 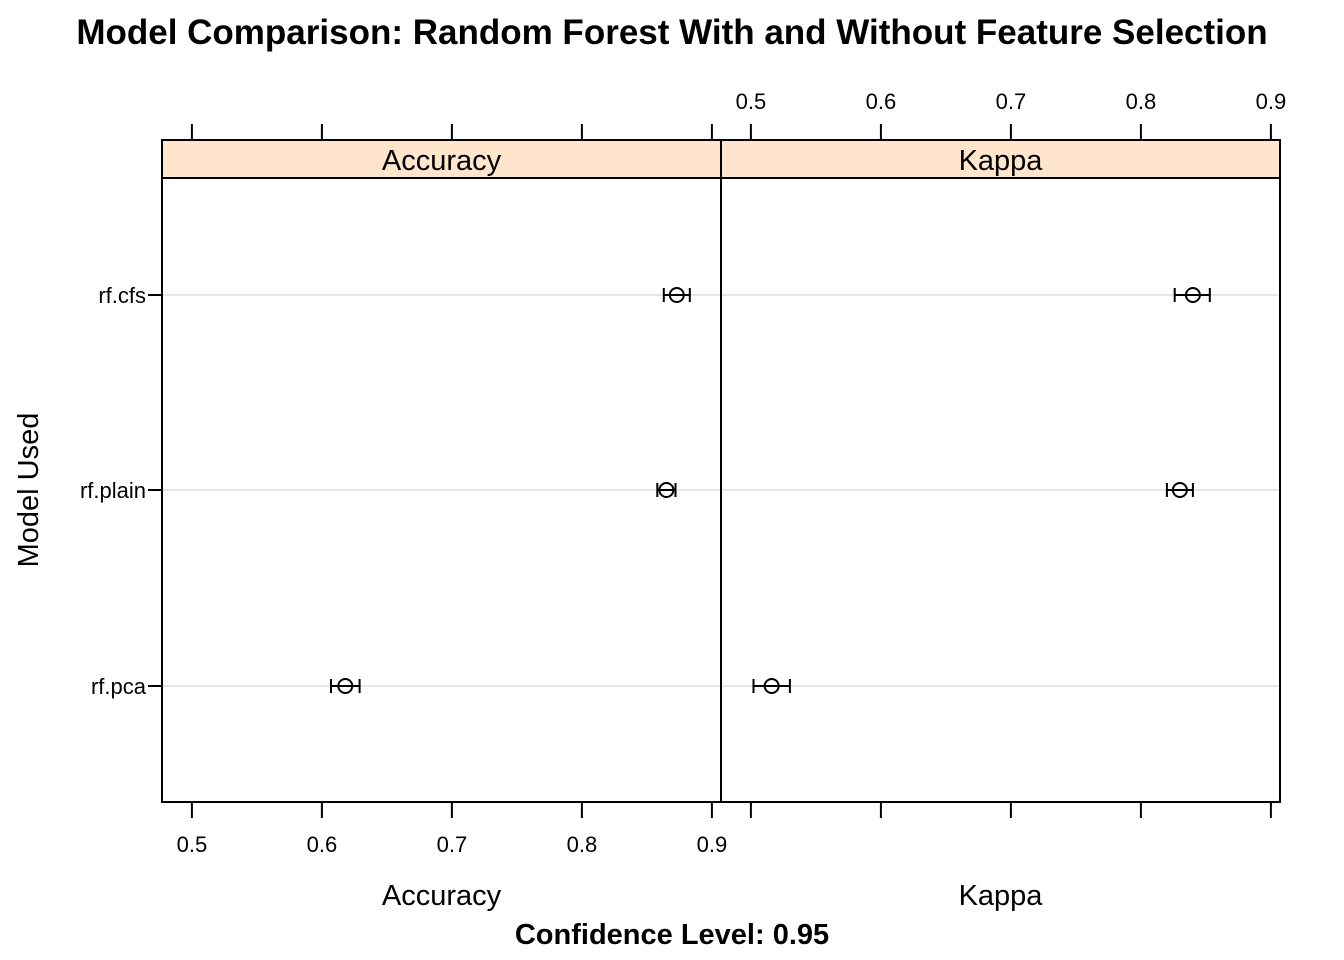 I want to click on strip-kappa, so click(x=1000, y=159).